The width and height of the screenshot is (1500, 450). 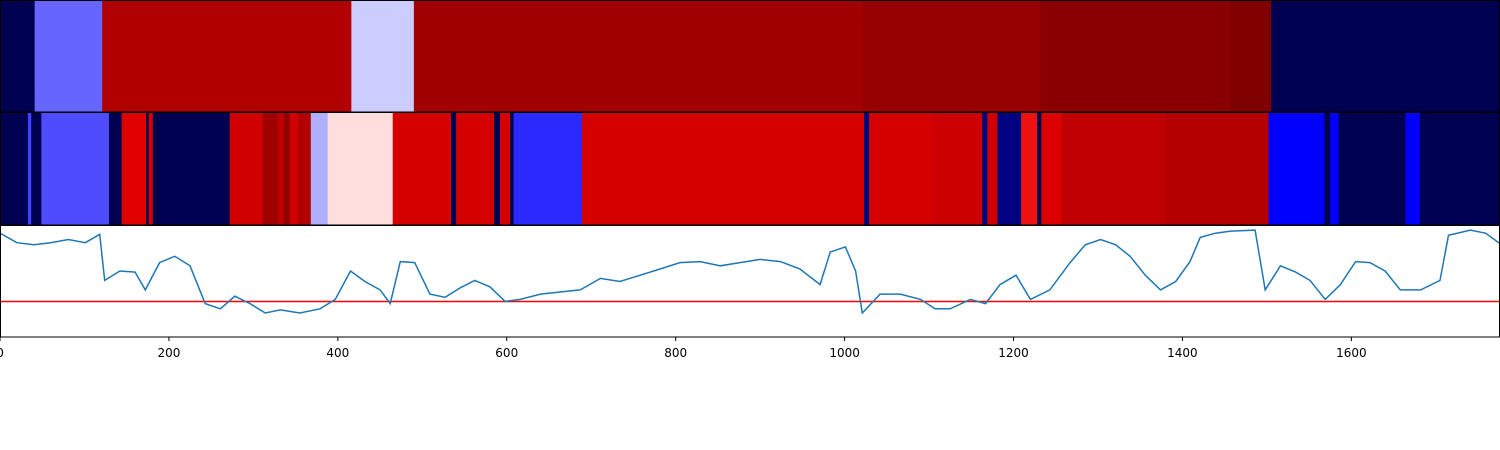 I want to click on x-tick-label: 0, so click(x=2, y=353).